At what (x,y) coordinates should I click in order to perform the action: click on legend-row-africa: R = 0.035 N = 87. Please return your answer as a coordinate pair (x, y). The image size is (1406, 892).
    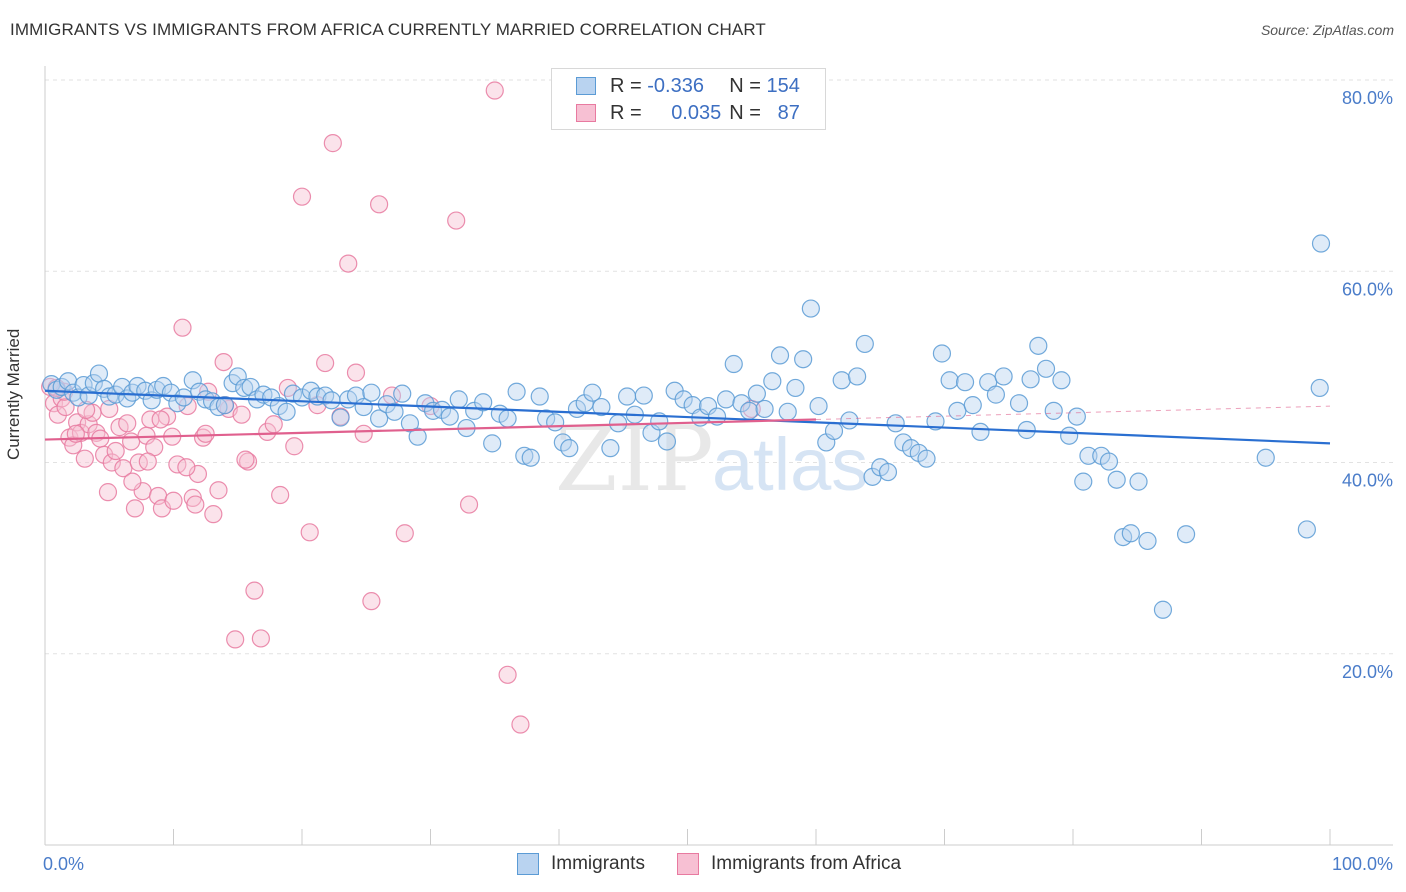
    Looking at the image, I should click on (688, 113).